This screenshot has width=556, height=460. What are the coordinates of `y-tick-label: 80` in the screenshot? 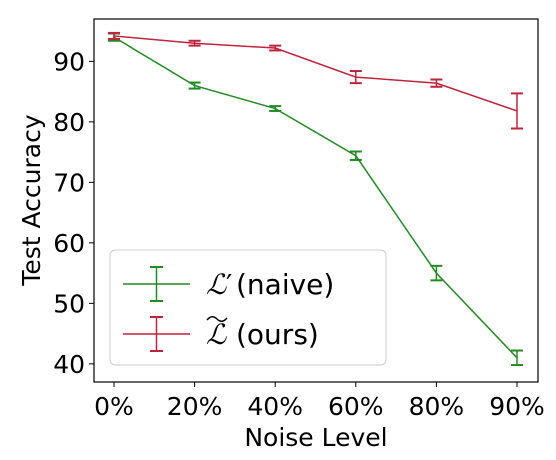 It's located at (69, 122).